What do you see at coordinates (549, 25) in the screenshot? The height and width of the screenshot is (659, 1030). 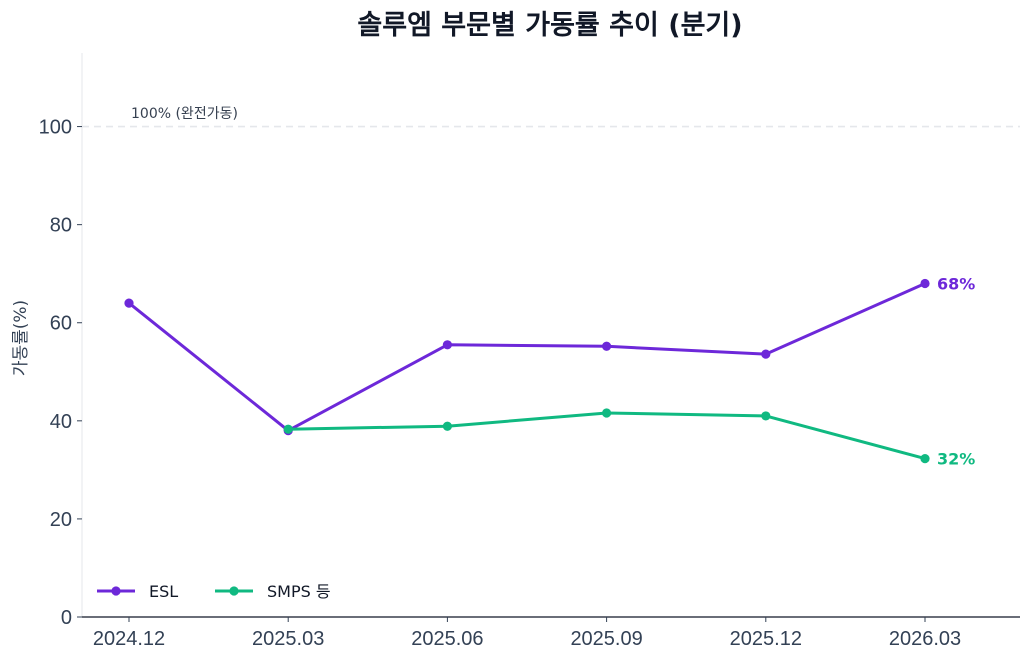 I see `chart-title: 솔루엠 부문별 가동률 추이 (분기)` at bounding box center [549, 25].